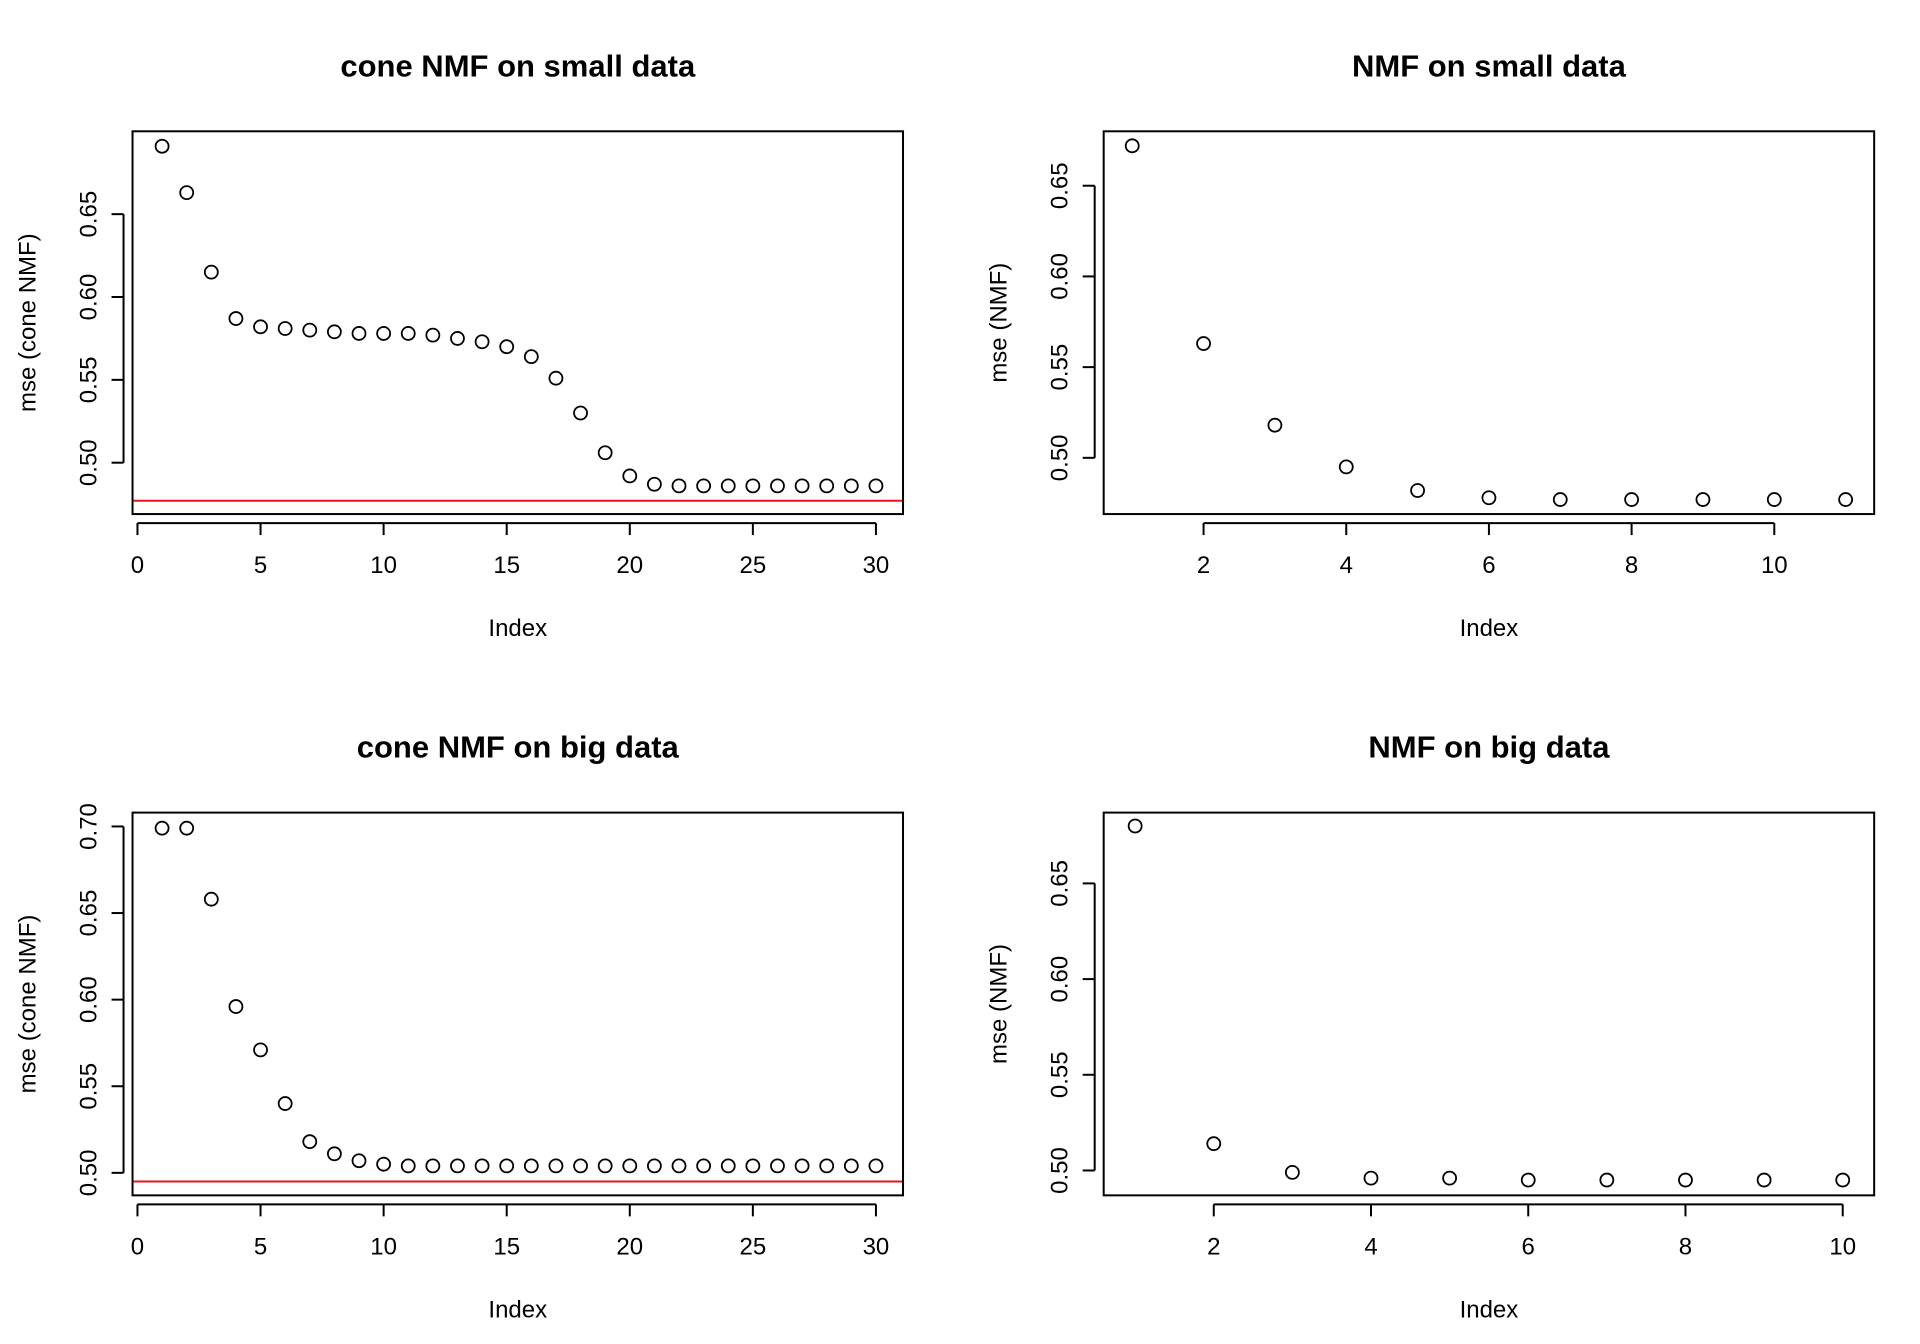 The height and width of the screenshot is (1344, 1920). Describe the element at coordinates (28, 1004) in the screenshot. I see `y-axis-label: mse (cone NMF)` at that location.